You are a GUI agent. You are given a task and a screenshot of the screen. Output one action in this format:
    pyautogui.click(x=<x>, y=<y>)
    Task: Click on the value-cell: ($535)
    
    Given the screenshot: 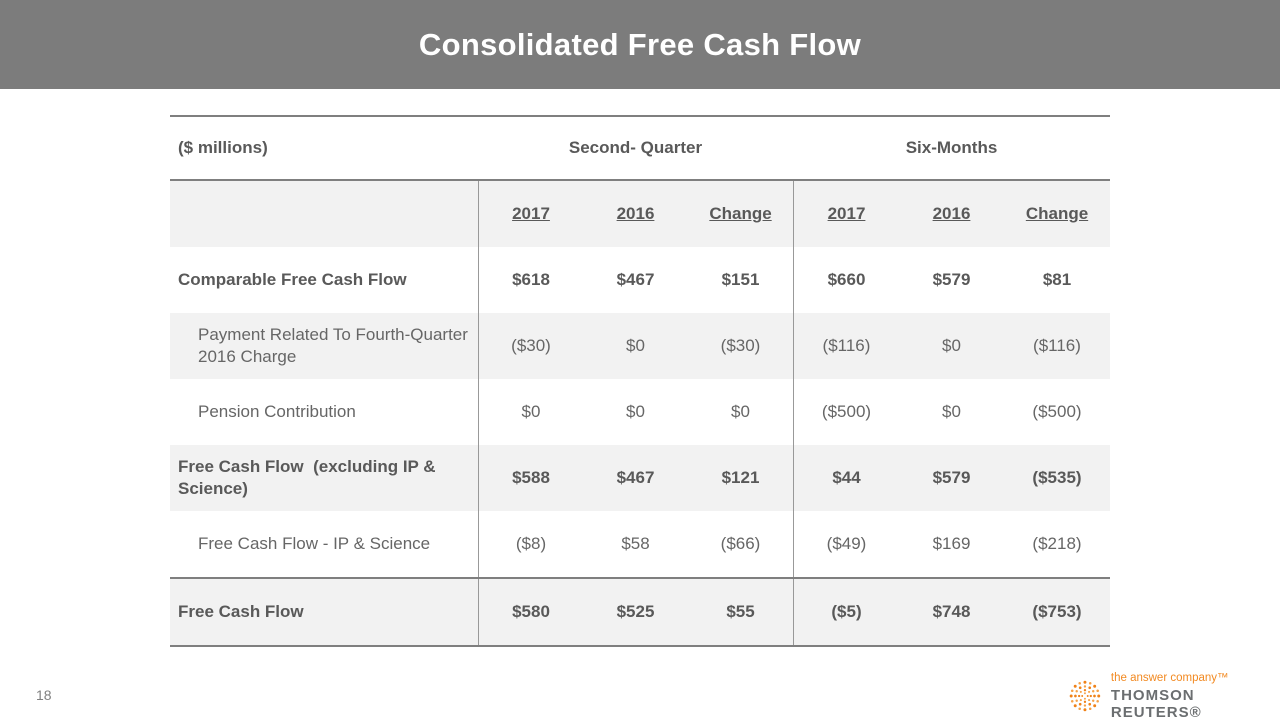 What is the action you would take?
    pyautogui.click(x=1057, y=477)
    